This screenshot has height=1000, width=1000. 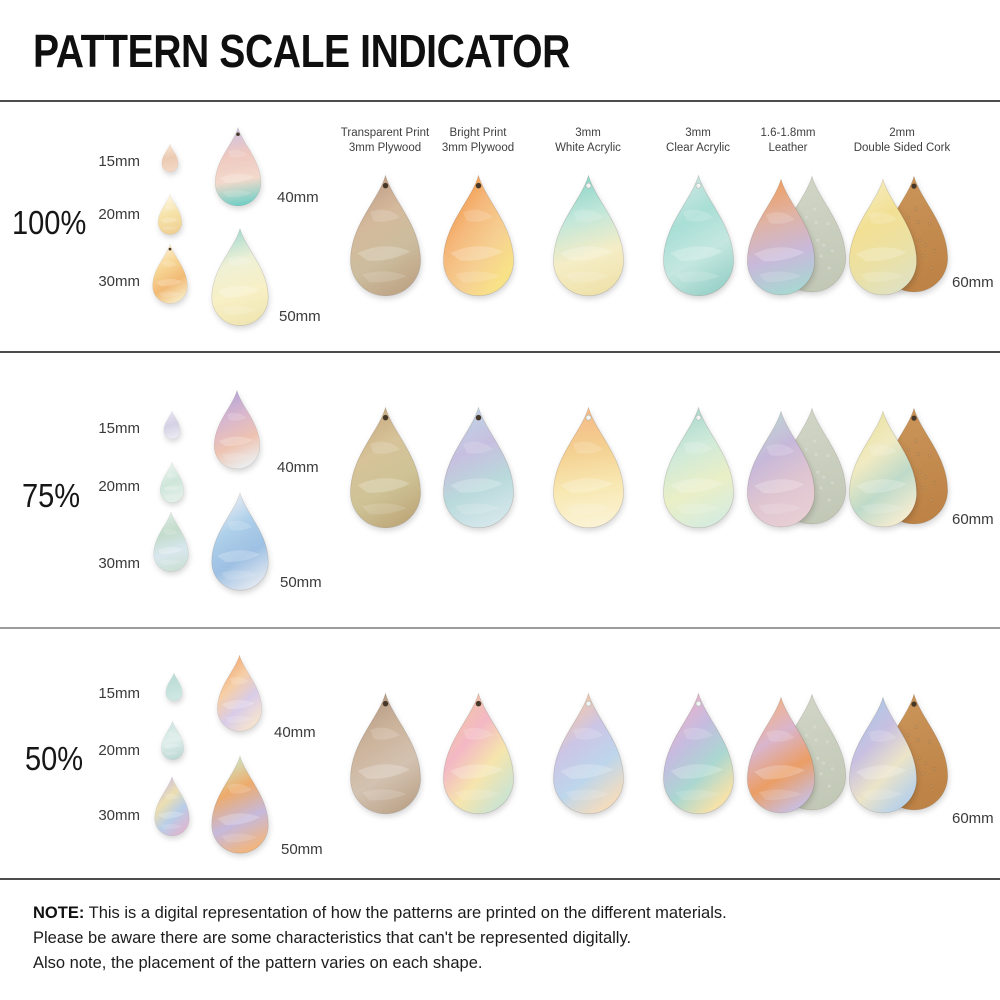 What do you see at coordinates (902, 133) in the screenshot?
I see `material-header-line1: 2mm` at bounding box center [902, 133].